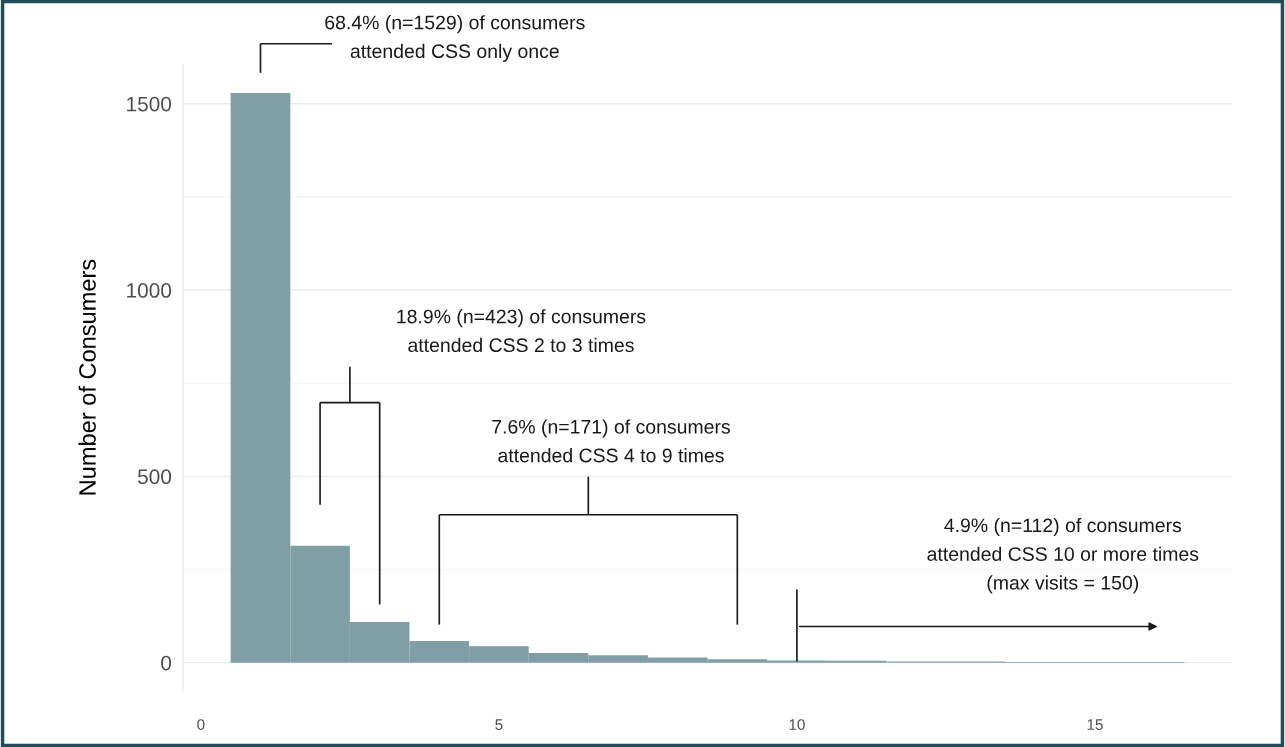  I want to click on y-tick-label: 500, so click(154, 477).